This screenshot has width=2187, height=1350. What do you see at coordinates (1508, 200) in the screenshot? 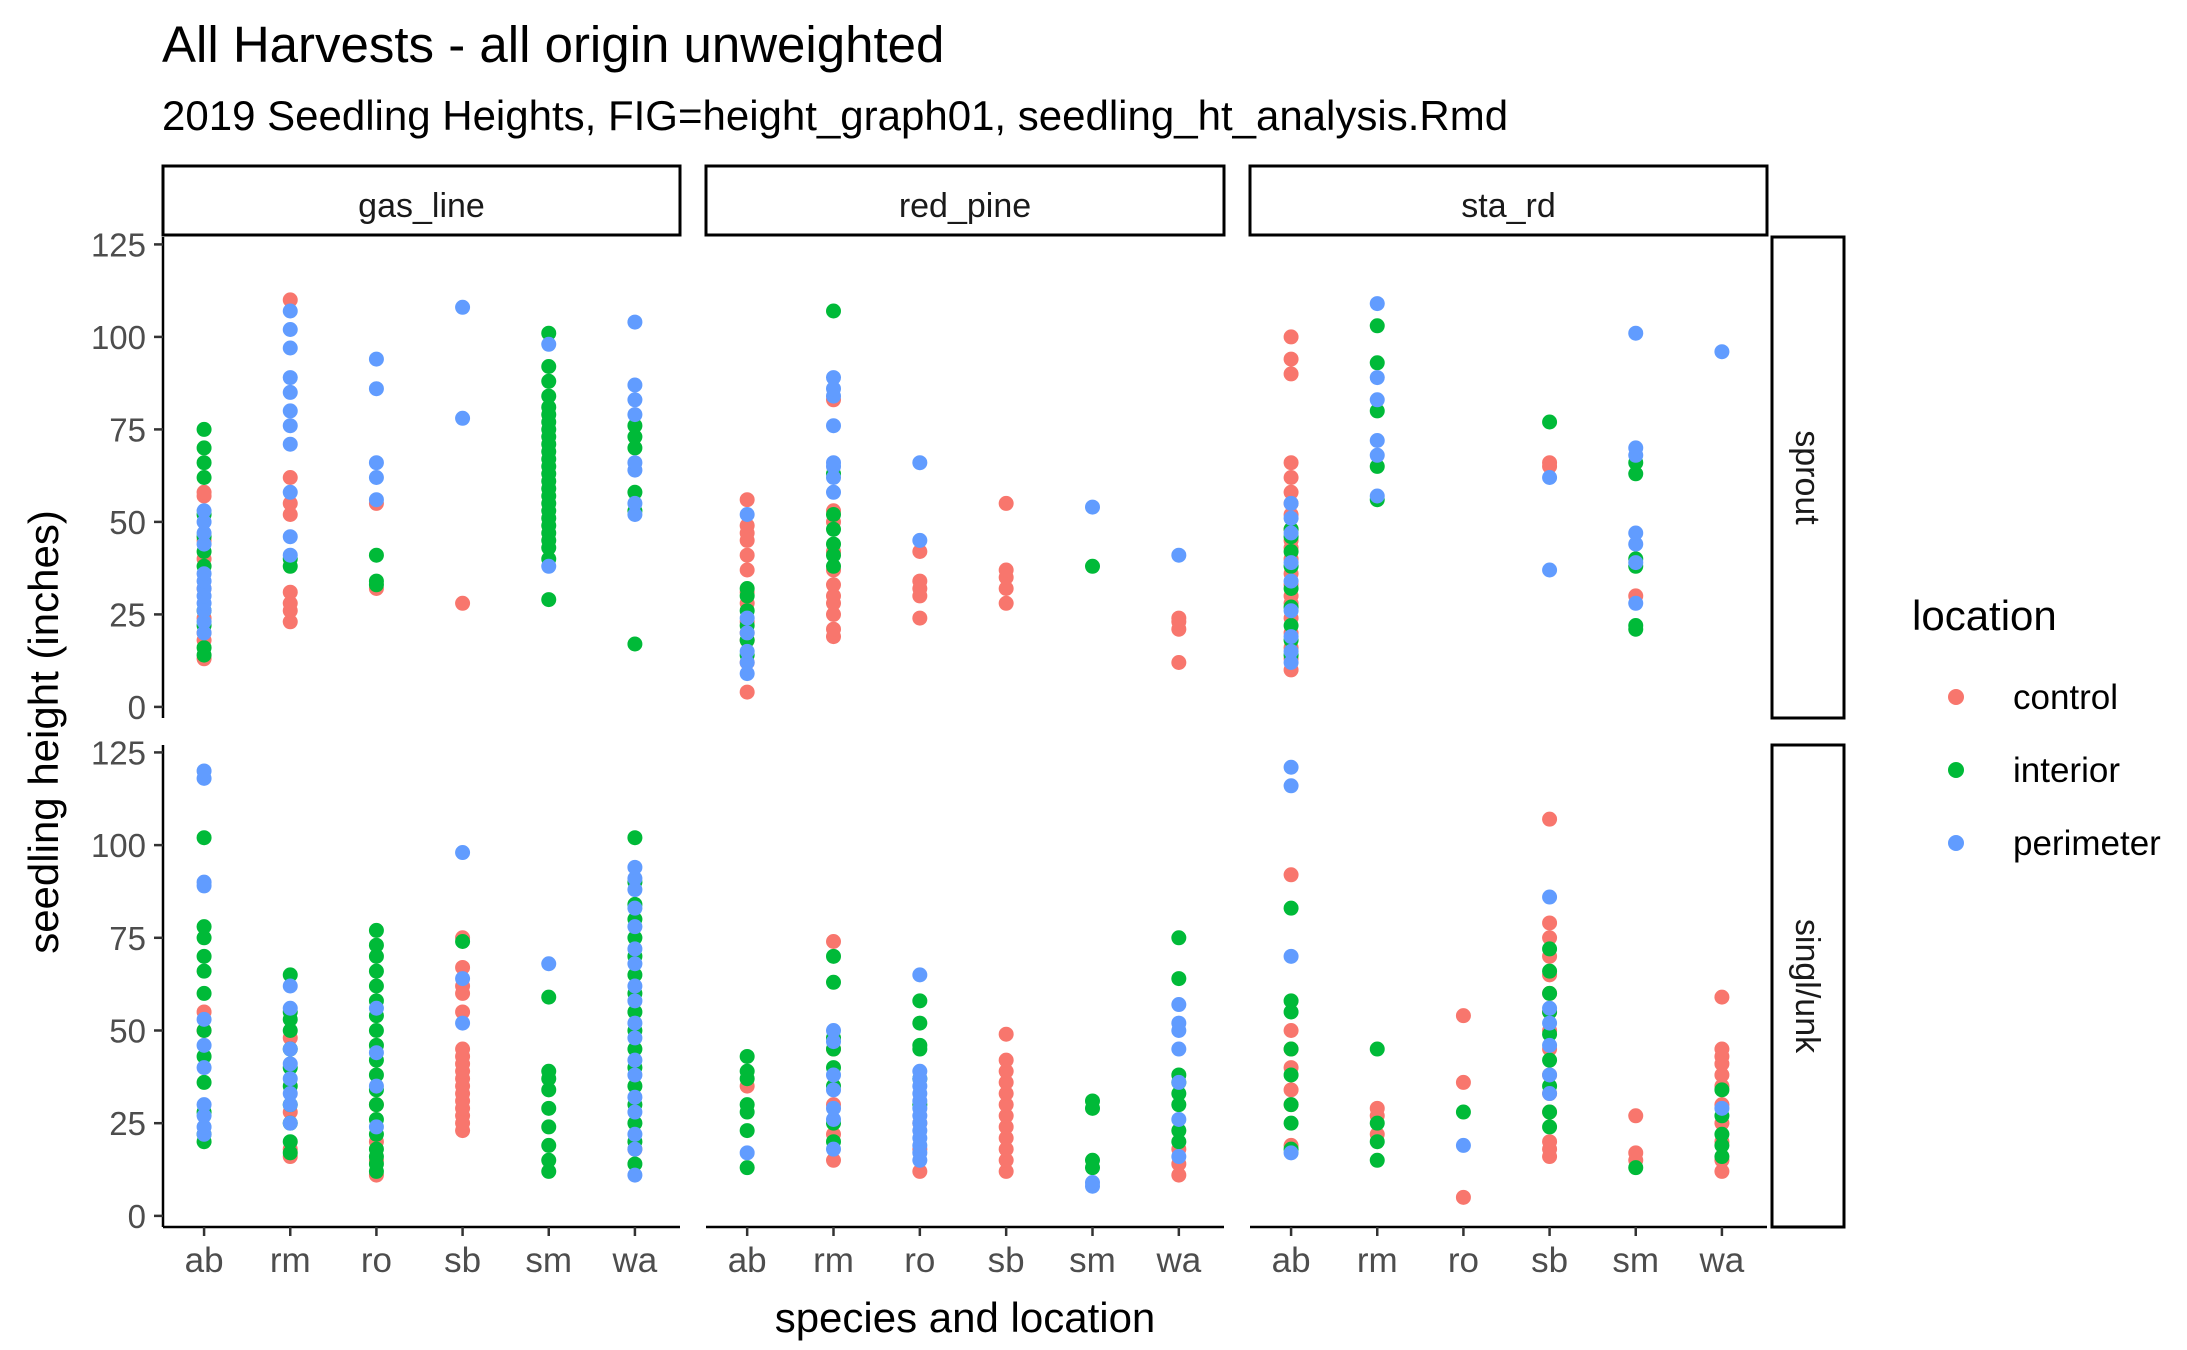
I see `facet-strip-sta-rd` at bounding box center [1508, 200].